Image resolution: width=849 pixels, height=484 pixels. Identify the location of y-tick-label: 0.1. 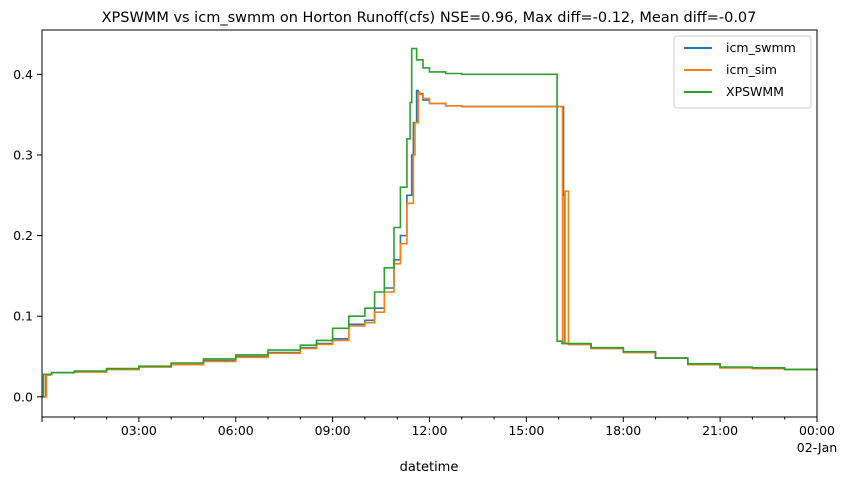
(23, 316).